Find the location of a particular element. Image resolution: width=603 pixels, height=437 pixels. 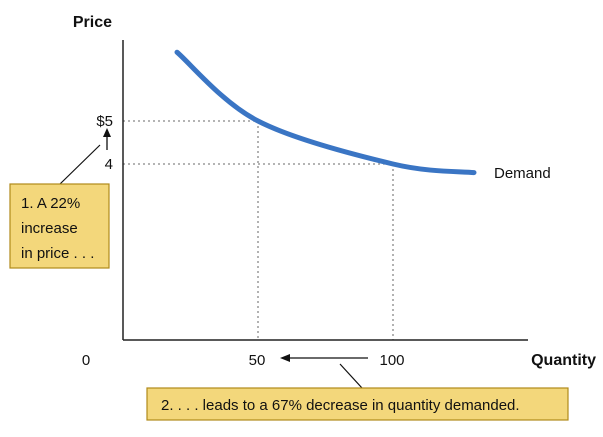

price-note-box is located at coordinates (59, 226).